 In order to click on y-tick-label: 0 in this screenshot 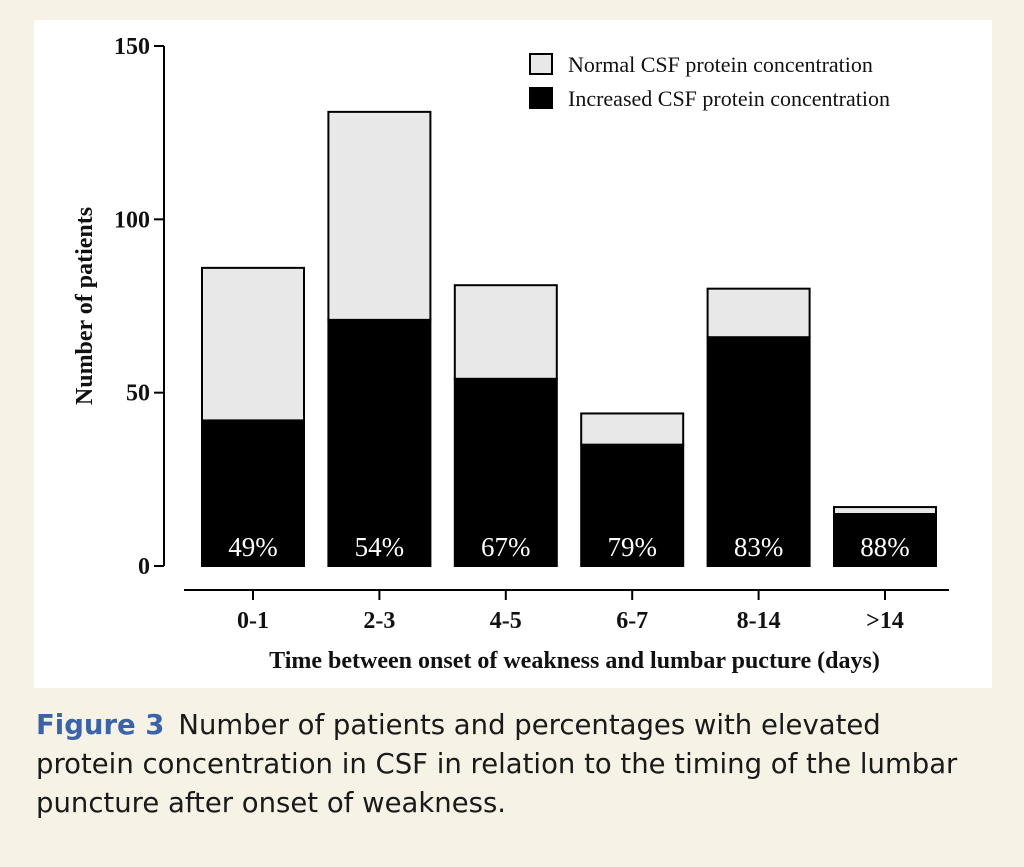, I will do `click(144, 567)`.